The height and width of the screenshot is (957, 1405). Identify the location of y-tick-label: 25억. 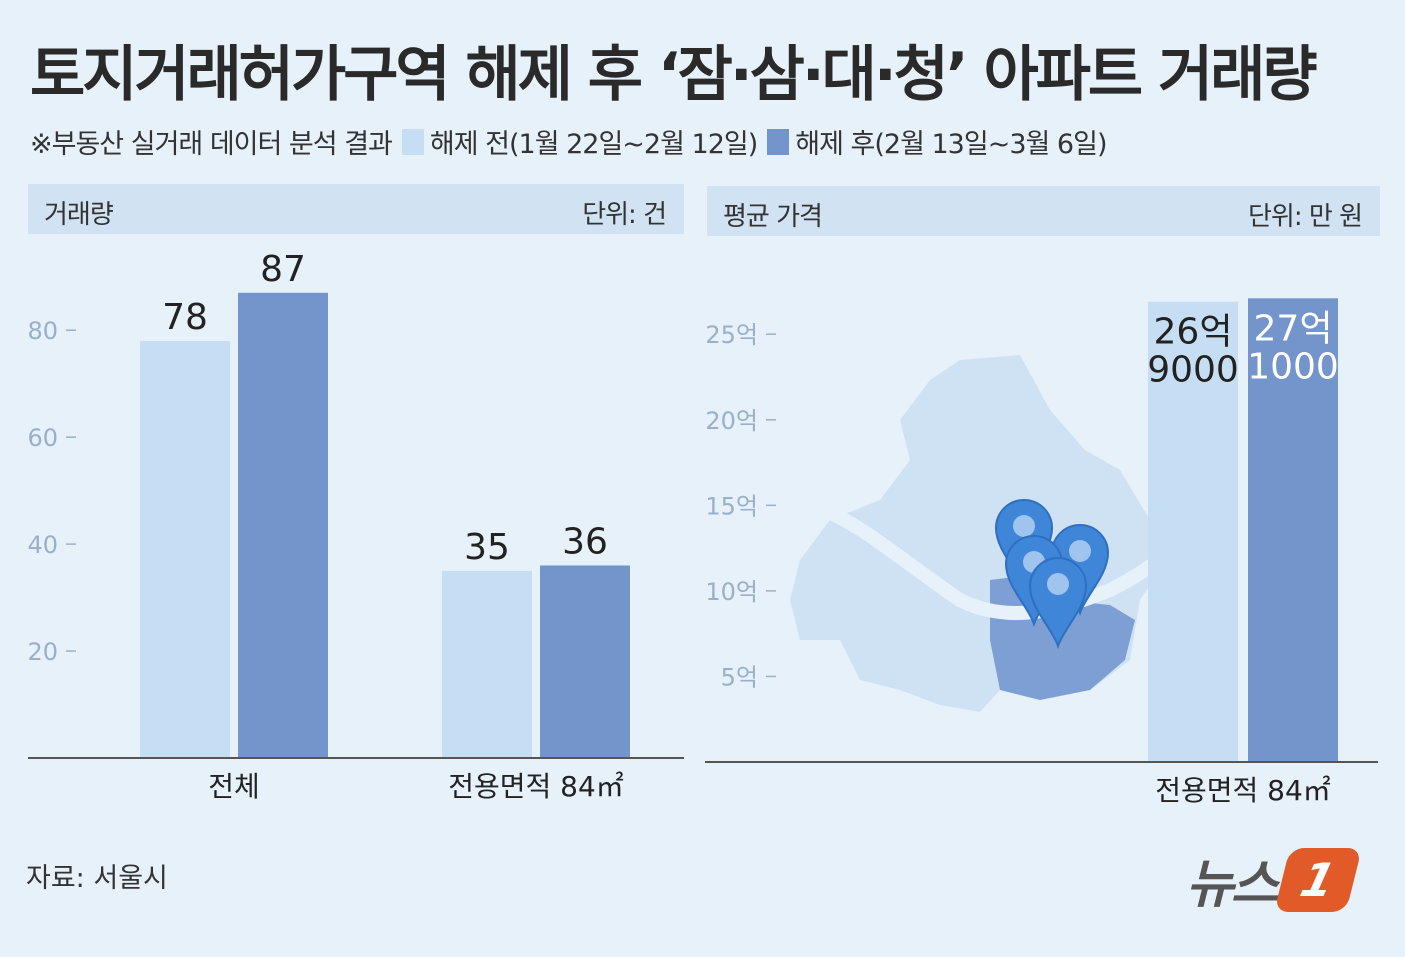
(731, 335).